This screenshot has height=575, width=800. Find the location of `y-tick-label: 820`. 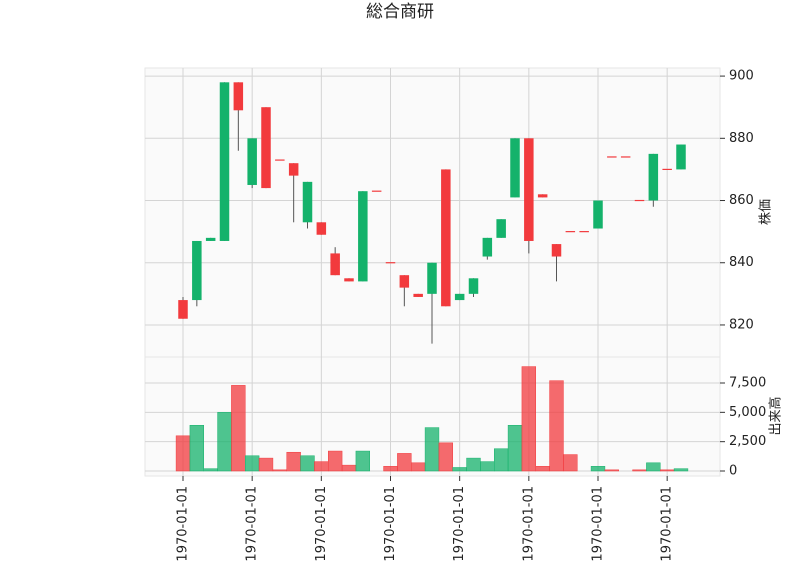

y-tick-label: 820 is located at coordinates (741, 324).